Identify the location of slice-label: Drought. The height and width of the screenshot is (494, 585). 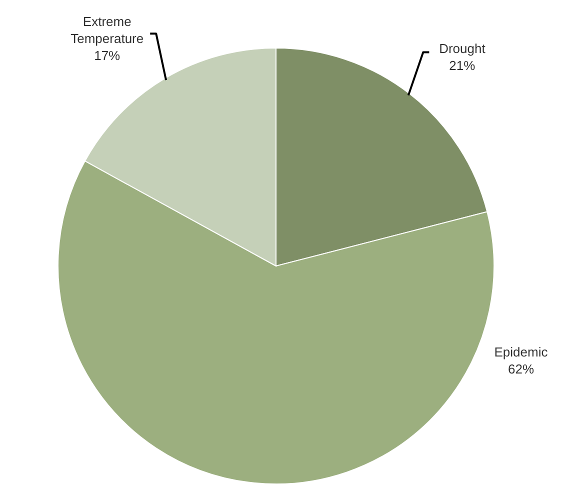
(462, 48).